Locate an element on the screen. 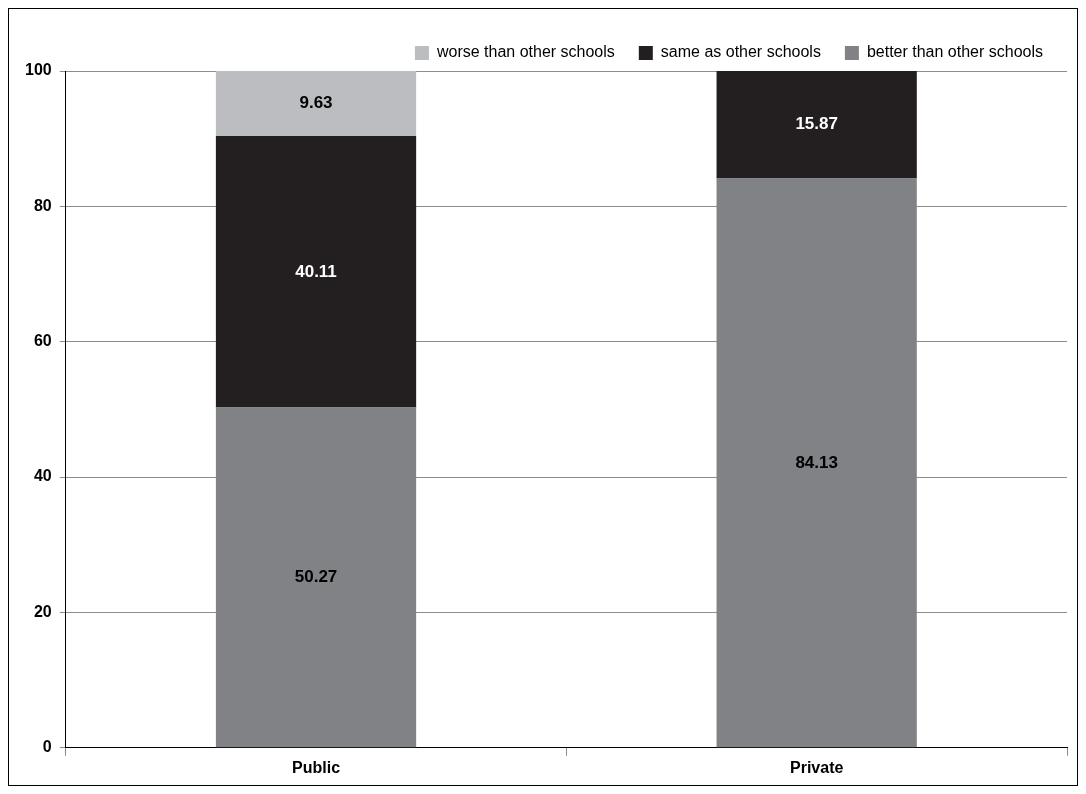 The image size is (1086, 794). y-tick-label: 100 is located at coordinates (38, 70).